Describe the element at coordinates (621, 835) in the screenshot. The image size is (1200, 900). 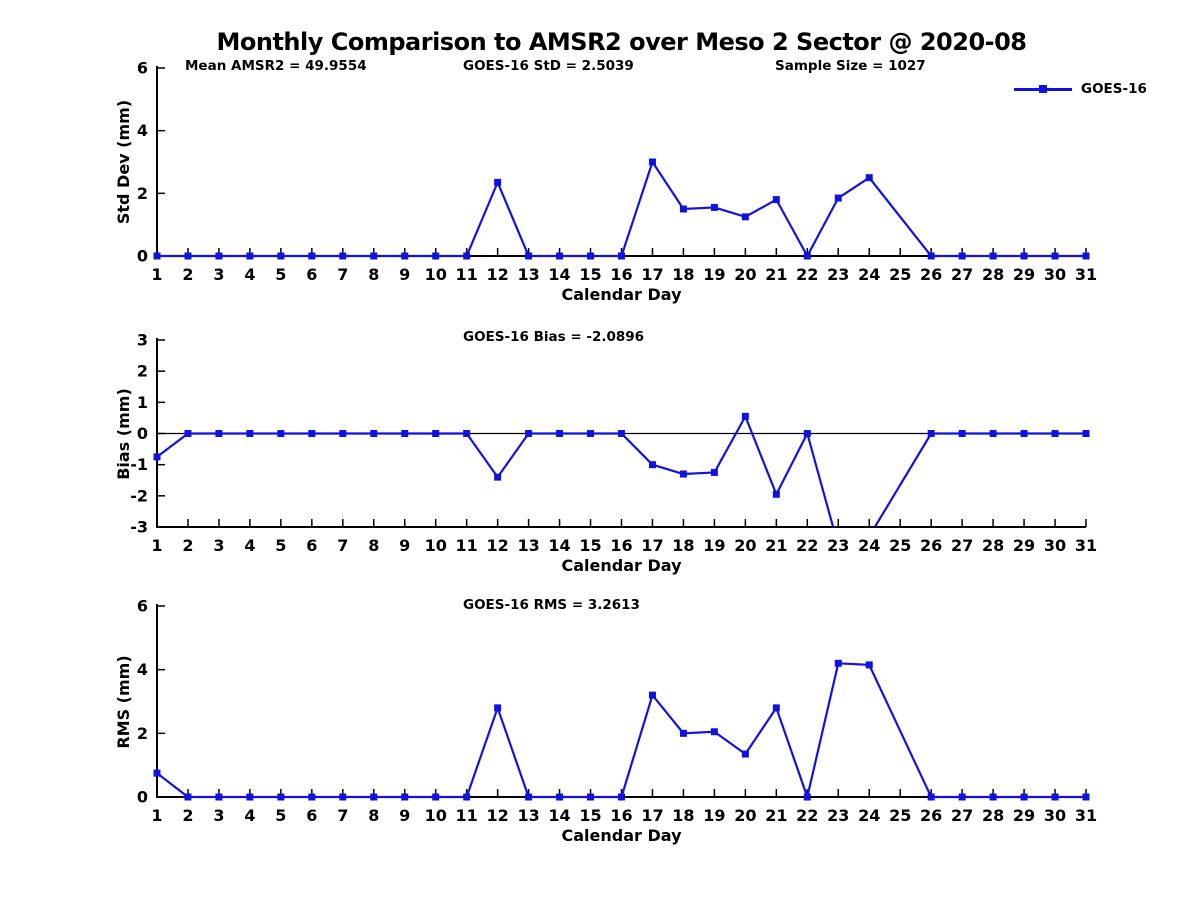
I see `xlabel-calendar-day-bottom: Calendar Day` at that location.